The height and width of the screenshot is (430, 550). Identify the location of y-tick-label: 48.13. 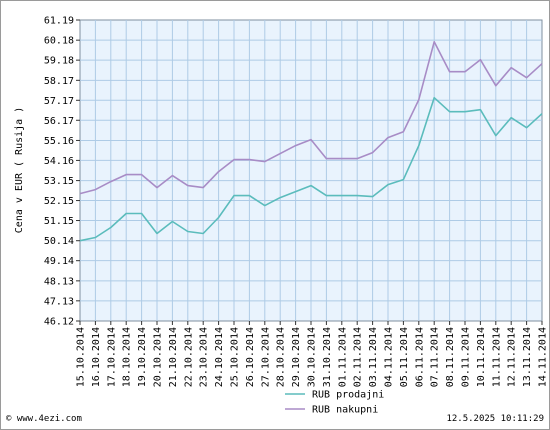
(59, 281).